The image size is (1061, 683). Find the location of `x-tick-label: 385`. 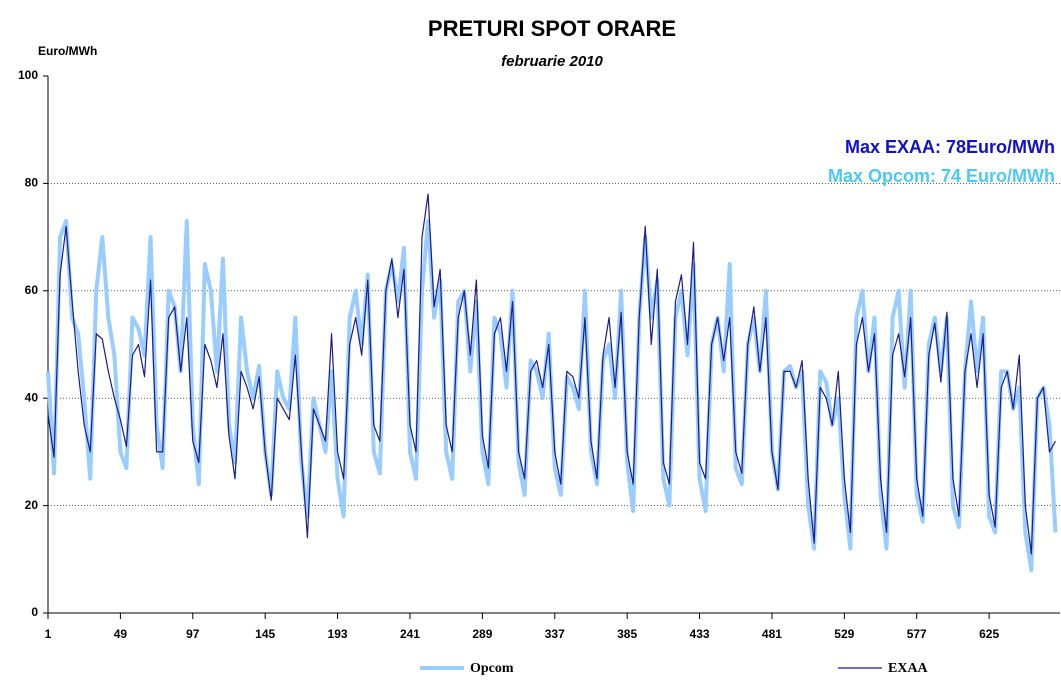

x-tick-label: 385 is located at coordinates (627, 634).